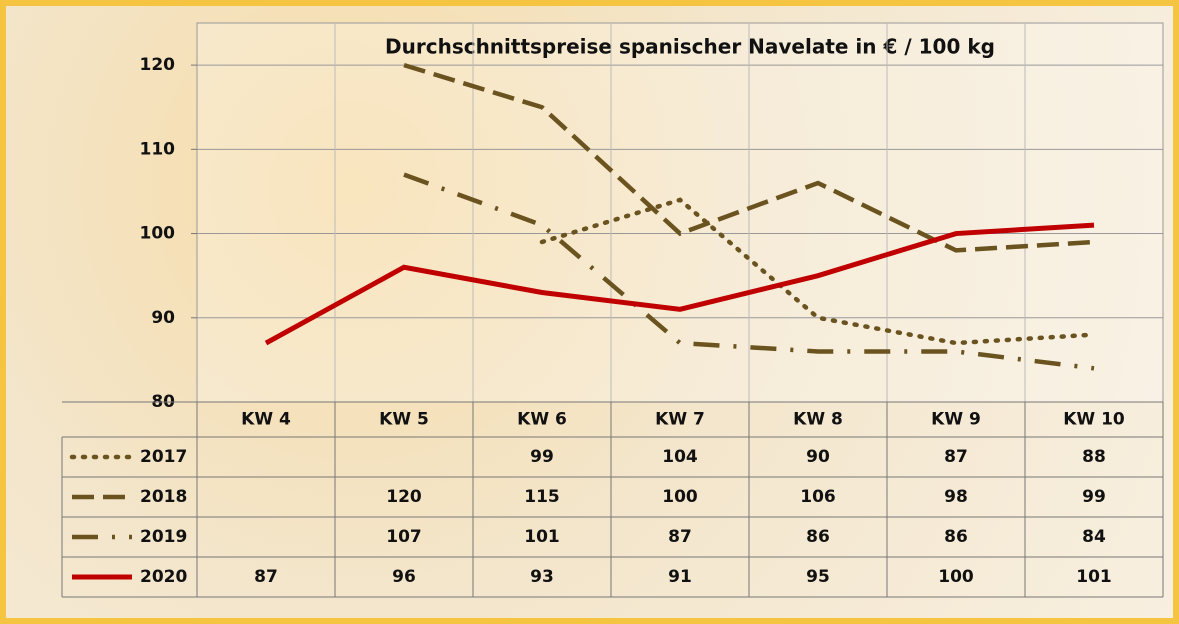  I want to click on legend-label: 2020, so click(163, 577).